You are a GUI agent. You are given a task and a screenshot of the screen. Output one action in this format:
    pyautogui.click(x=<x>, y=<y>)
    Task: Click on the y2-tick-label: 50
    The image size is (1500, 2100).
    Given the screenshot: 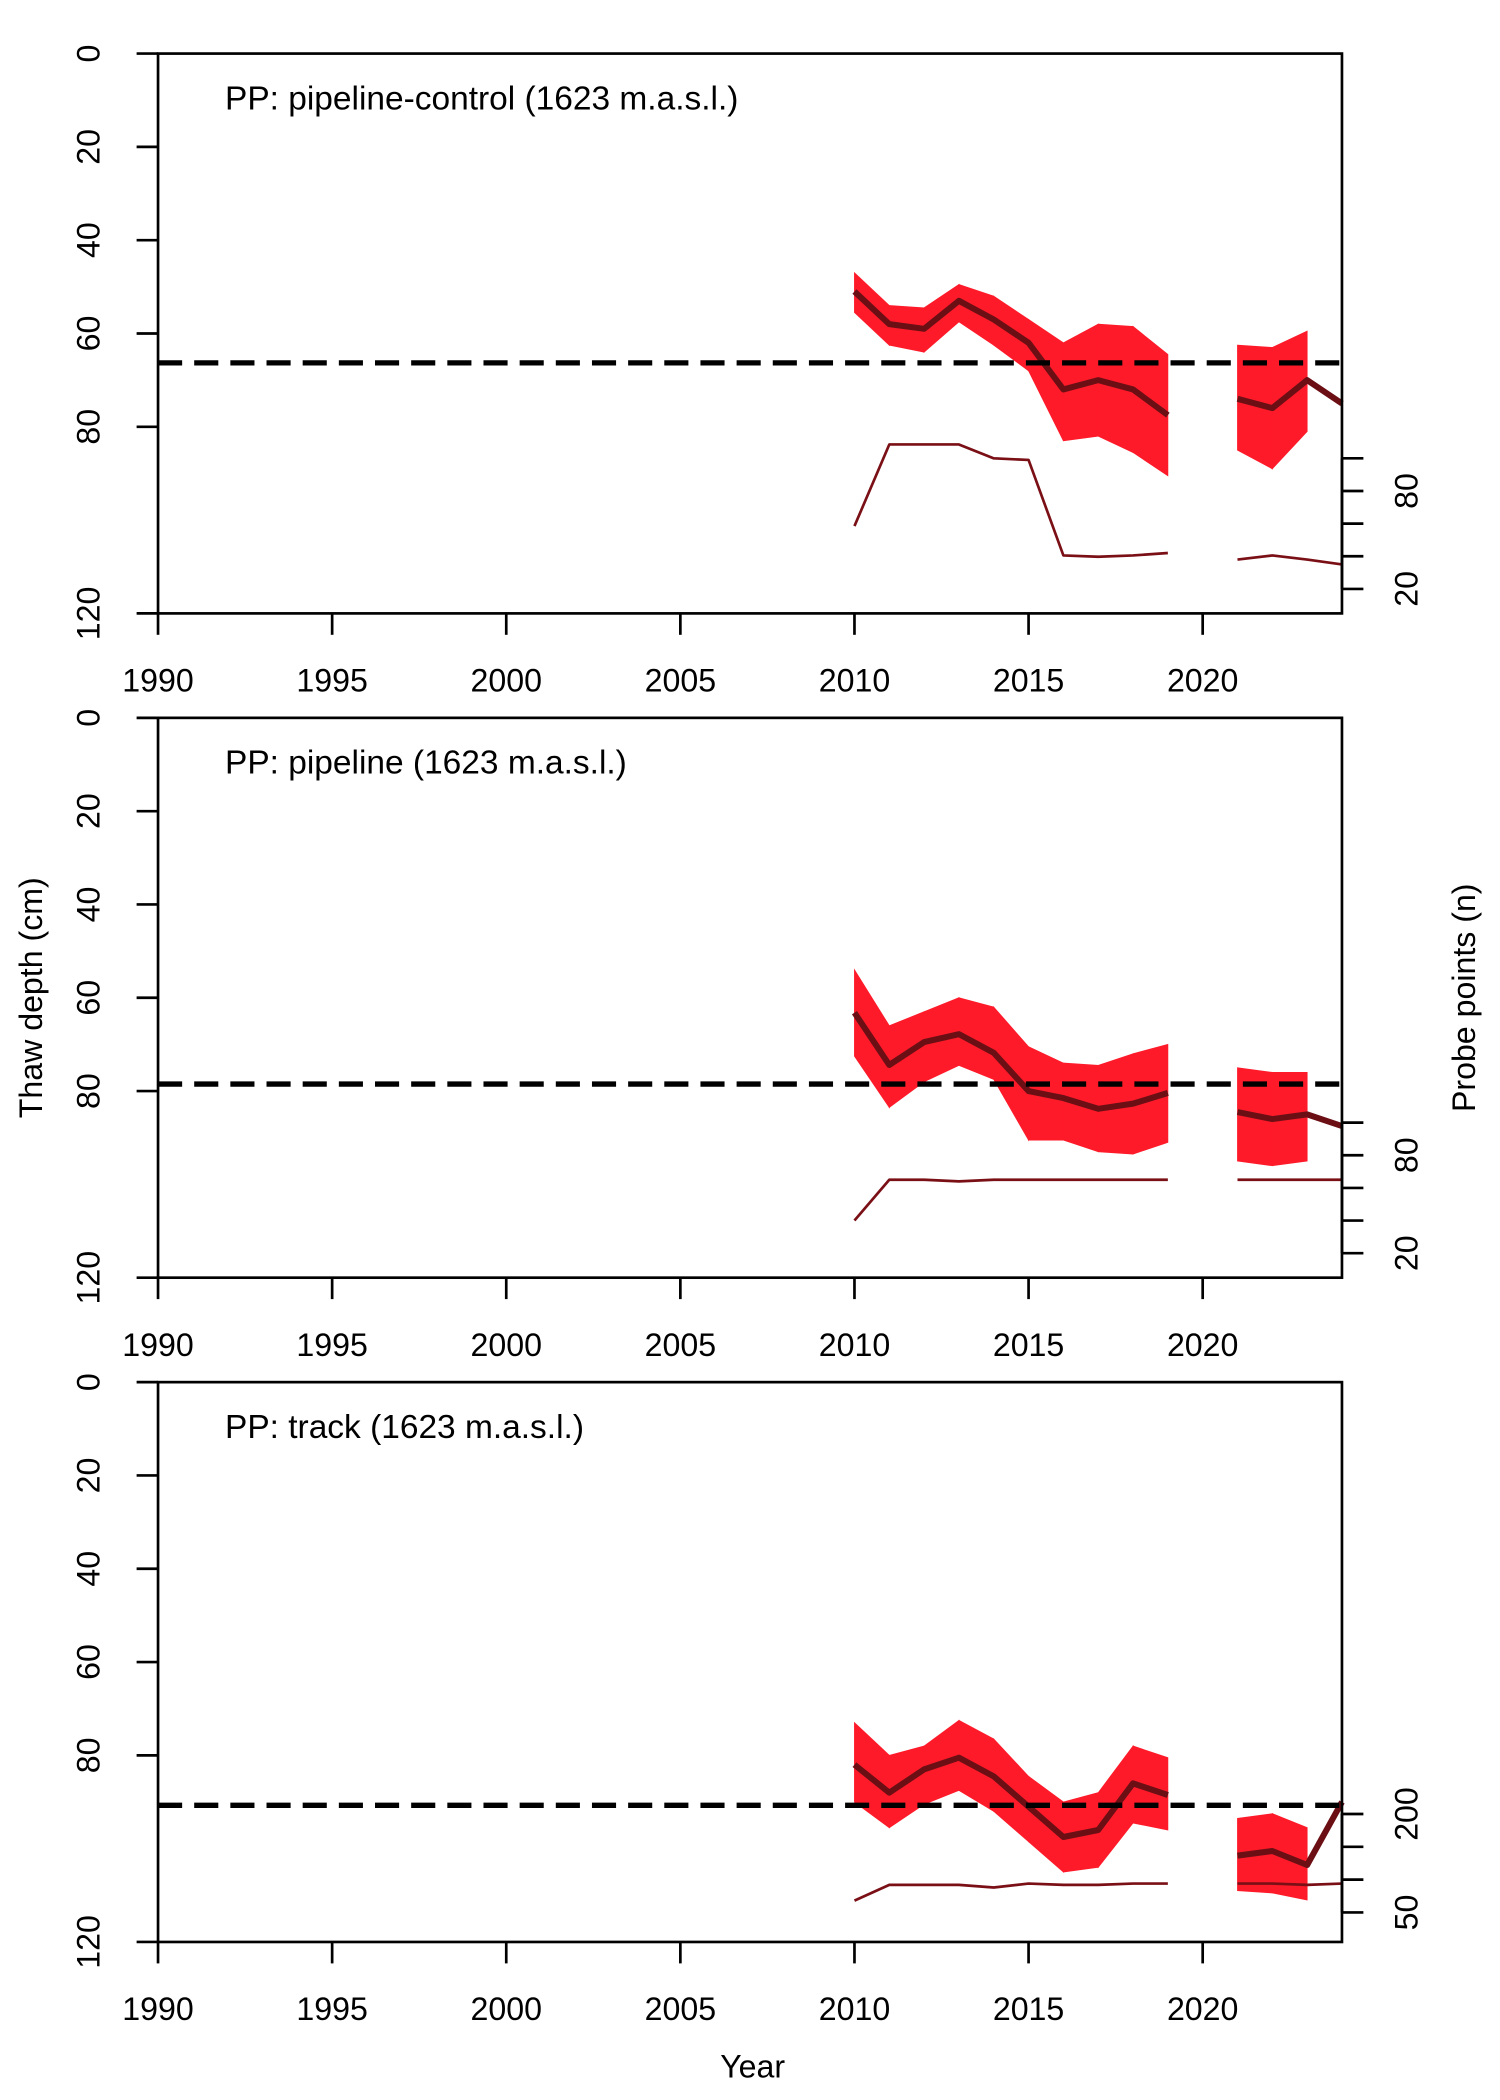 What is the action you would take?
    pyautogui.click(x=1406, y=1913)
    